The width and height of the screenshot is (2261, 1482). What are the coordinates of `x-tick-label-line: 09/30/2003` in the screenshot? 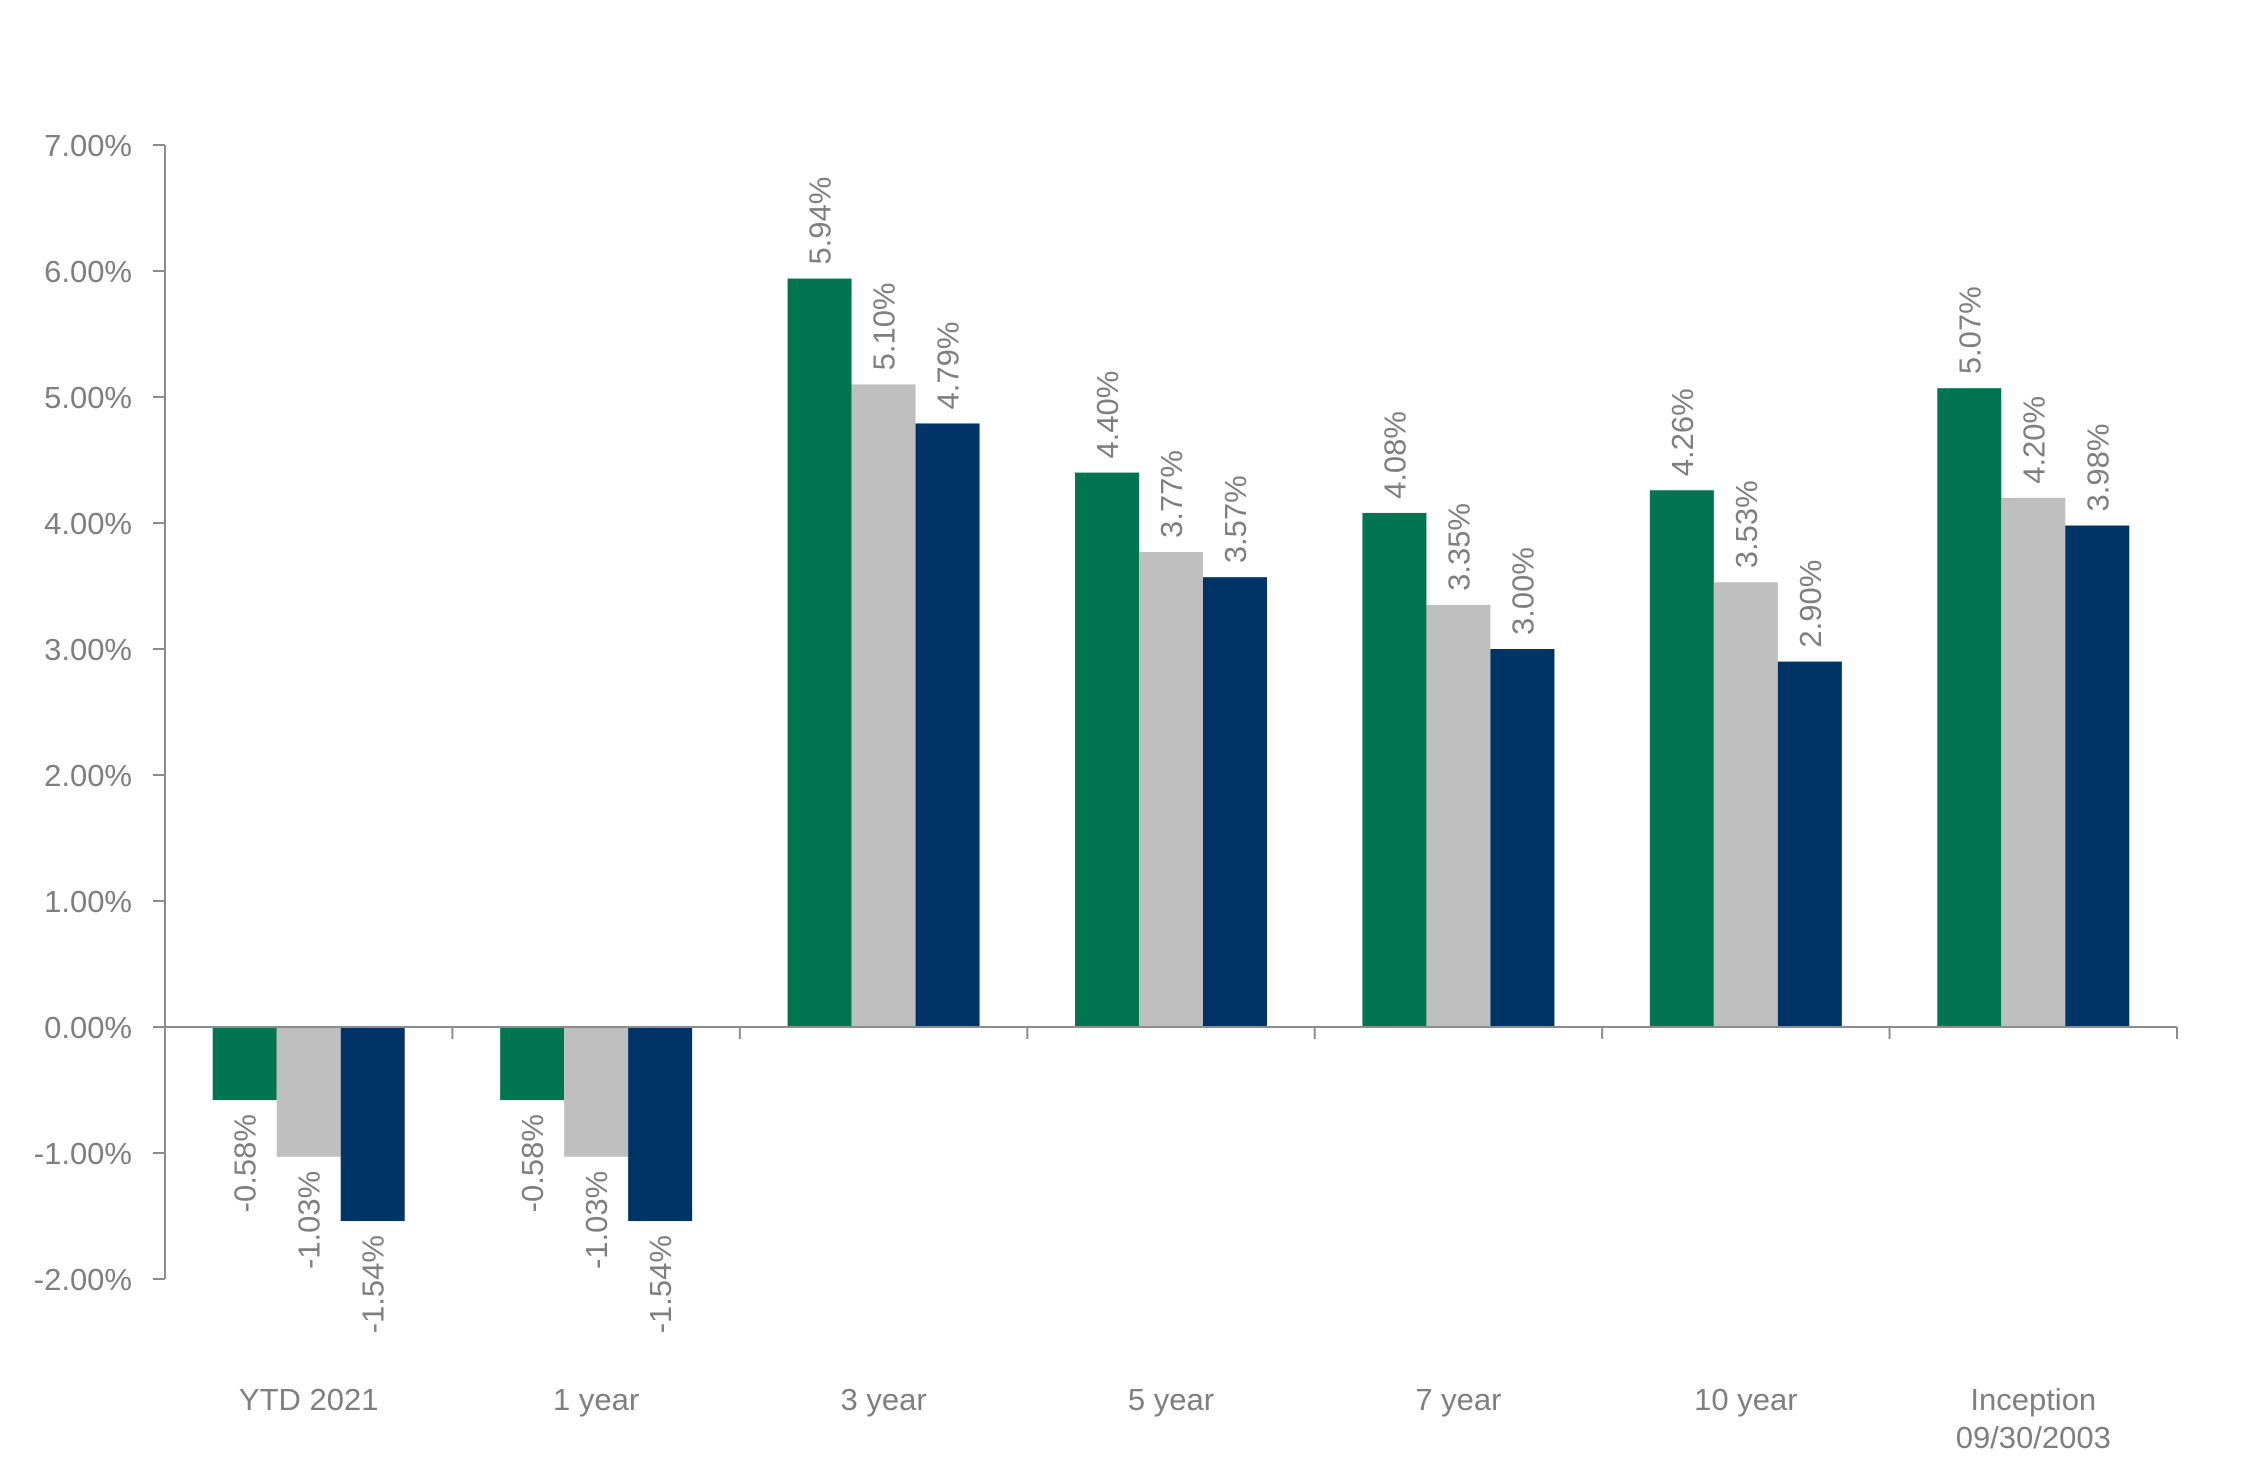 It's located at (2033, 1437).